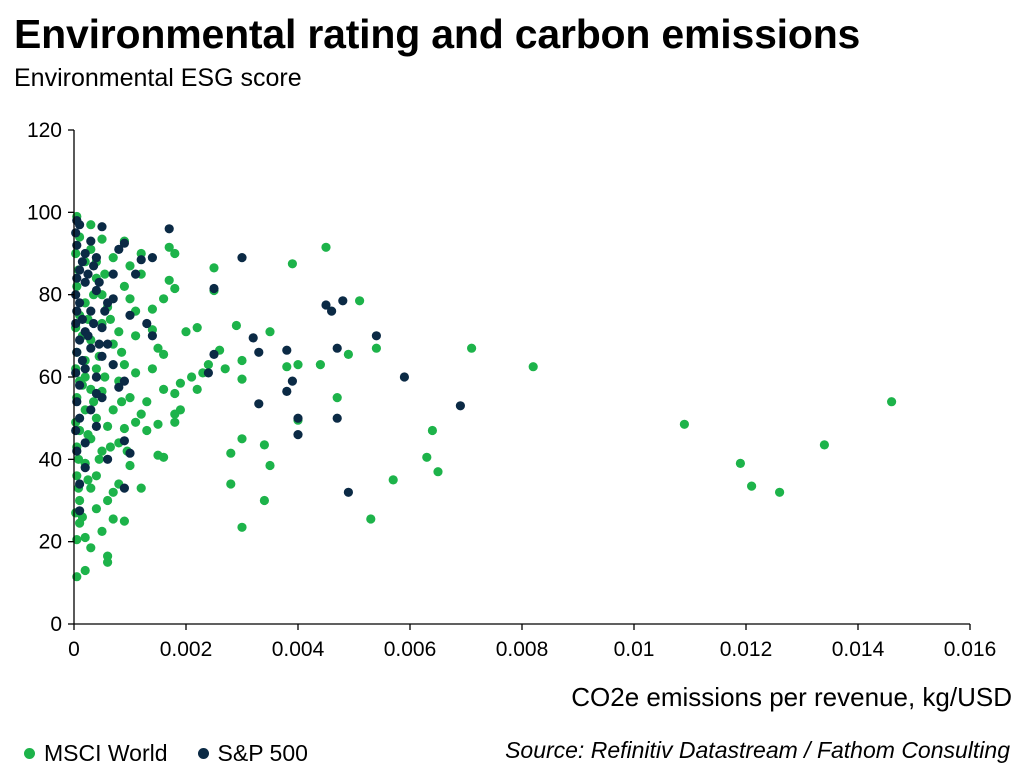 The image size is (1024, 776). What do you see at coordinates (410, 649) in the screenshot?
I see `x-tick-label-3: 0.006` at bounding box center [410, 649].